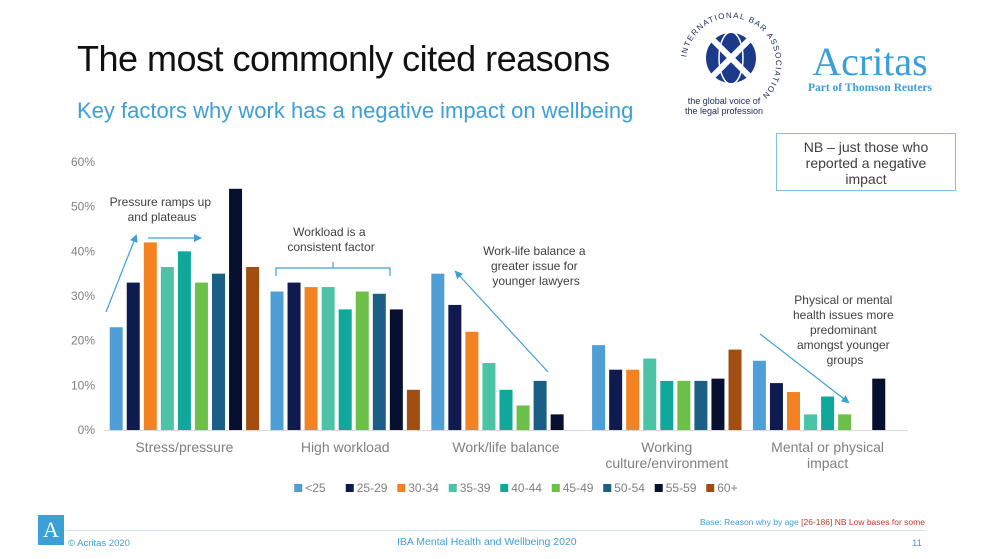  What do you see at coordinates (629, 488) in the screenshot?
I see `legend-label: 50-54` at bounding box center [629, 488].